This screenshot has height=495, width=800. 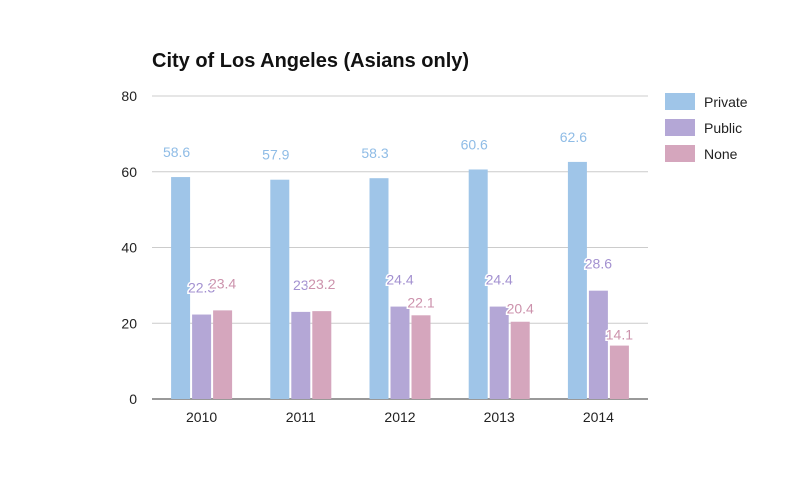 What do you see at coordinates (577, 280) in the screenshot?
I see `bar-private-2014` at bounding box center [577, 280].